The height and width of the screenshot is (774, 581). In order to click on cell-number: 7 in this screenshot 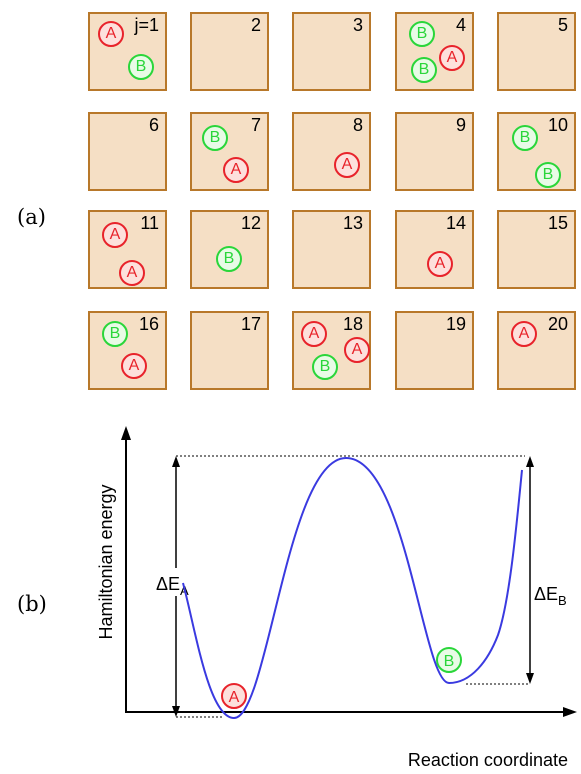, I will do `click(255, 125)`.